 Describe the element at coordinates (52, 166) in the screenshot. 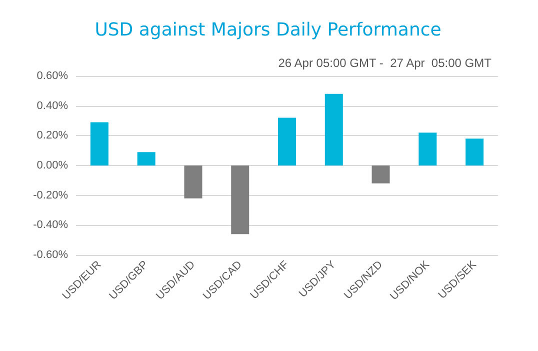

I see `y-tick-label: 0.00%` at that location.